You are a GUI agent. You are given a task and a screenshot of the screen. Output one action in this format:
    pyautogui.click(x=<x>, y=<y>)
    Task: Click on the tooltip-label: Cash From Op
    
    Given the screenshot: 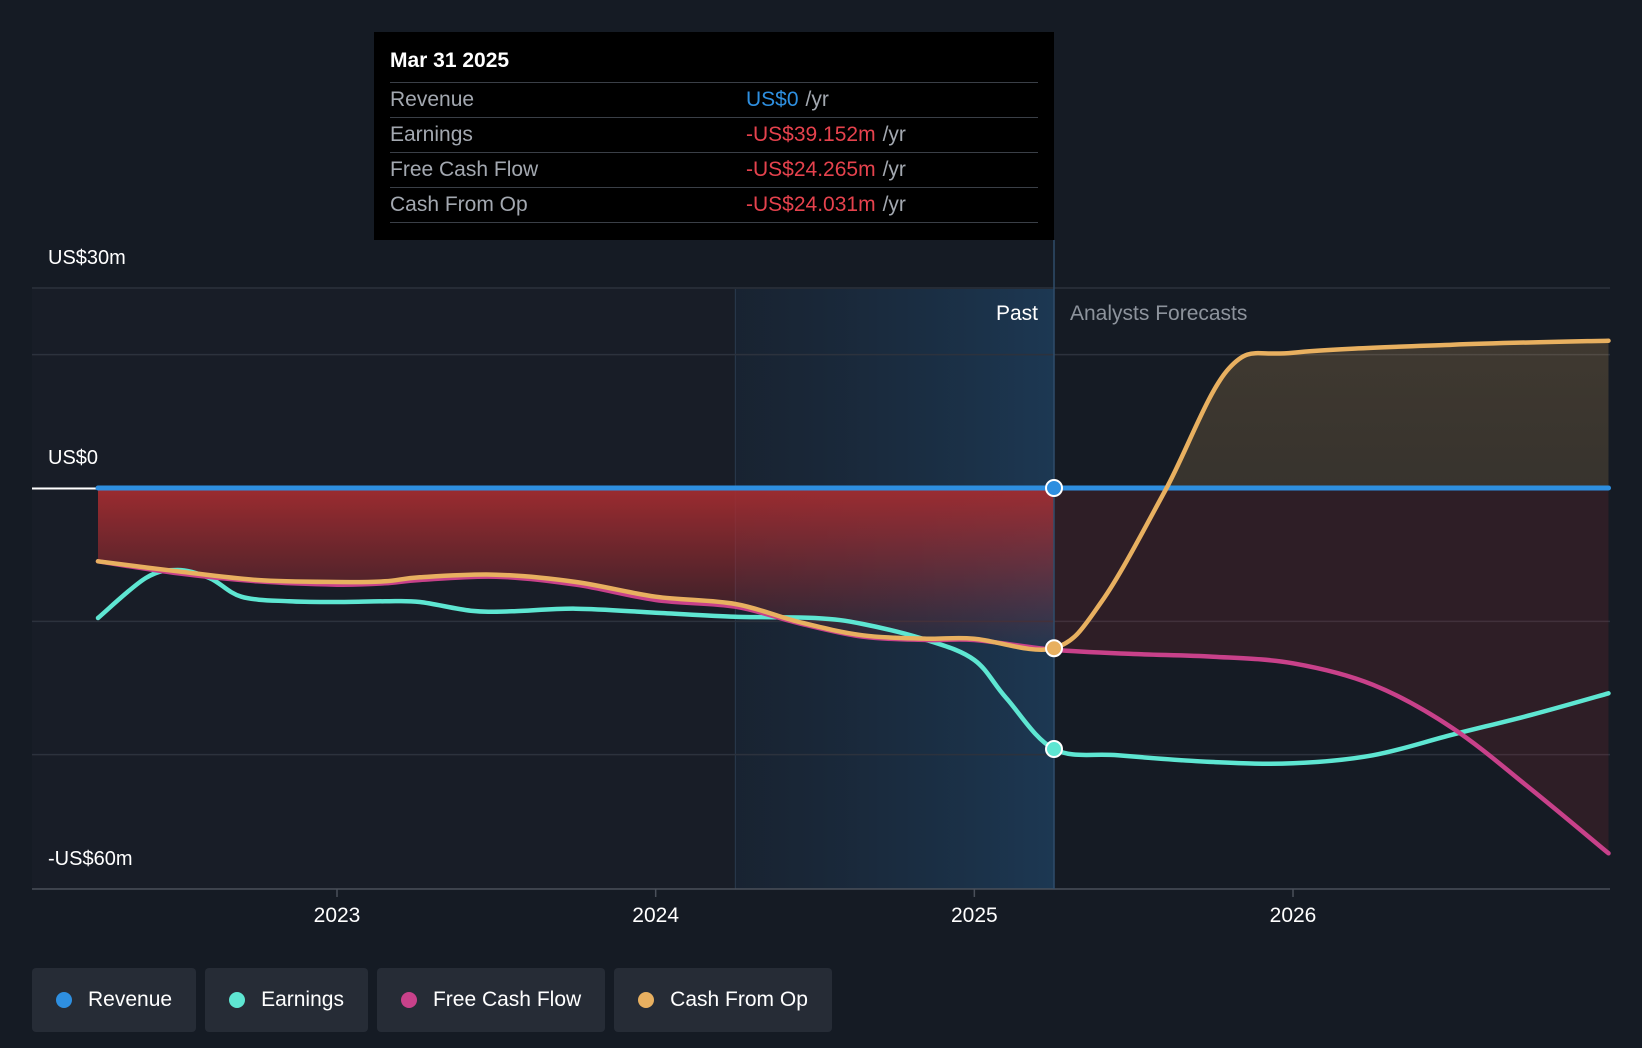 What is the action you would take?
    pyautogui.click(x=459, y=204)
    